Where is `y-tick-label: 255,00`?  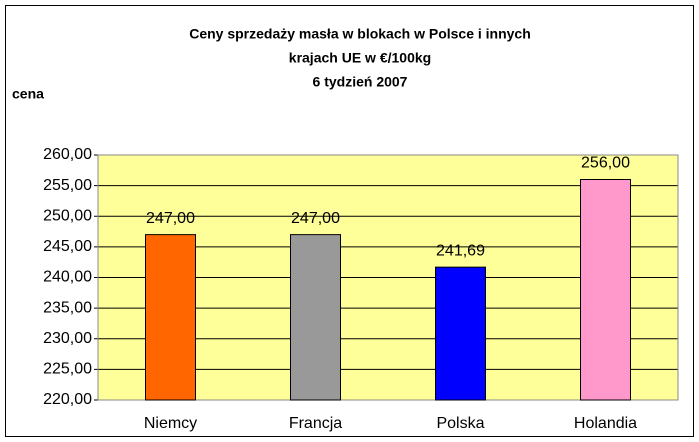
y-tick-label: 255,00 is located at coordinates (67, 185).